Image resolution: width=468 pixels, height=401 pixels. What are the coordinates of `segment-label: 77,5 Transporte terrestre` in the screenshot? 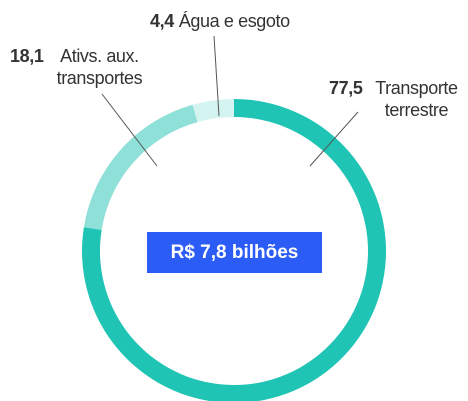 It's located at (397, 99).